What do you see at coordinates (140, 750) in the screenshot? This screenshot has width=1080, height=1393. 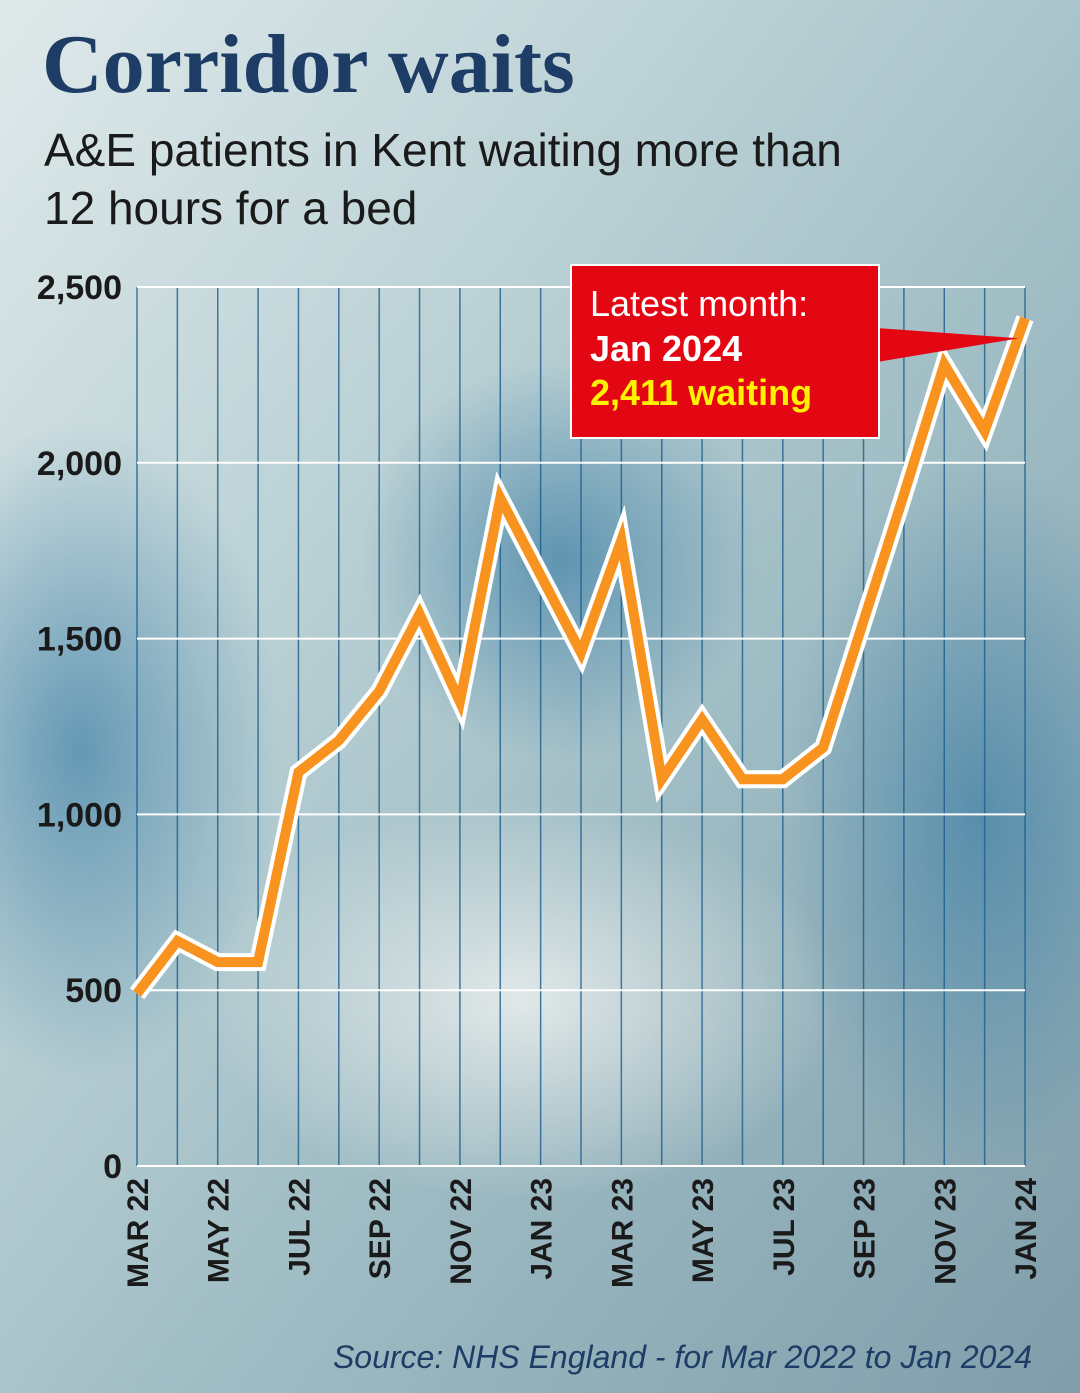 I see `background-blur` at bounding box center [140, 750].